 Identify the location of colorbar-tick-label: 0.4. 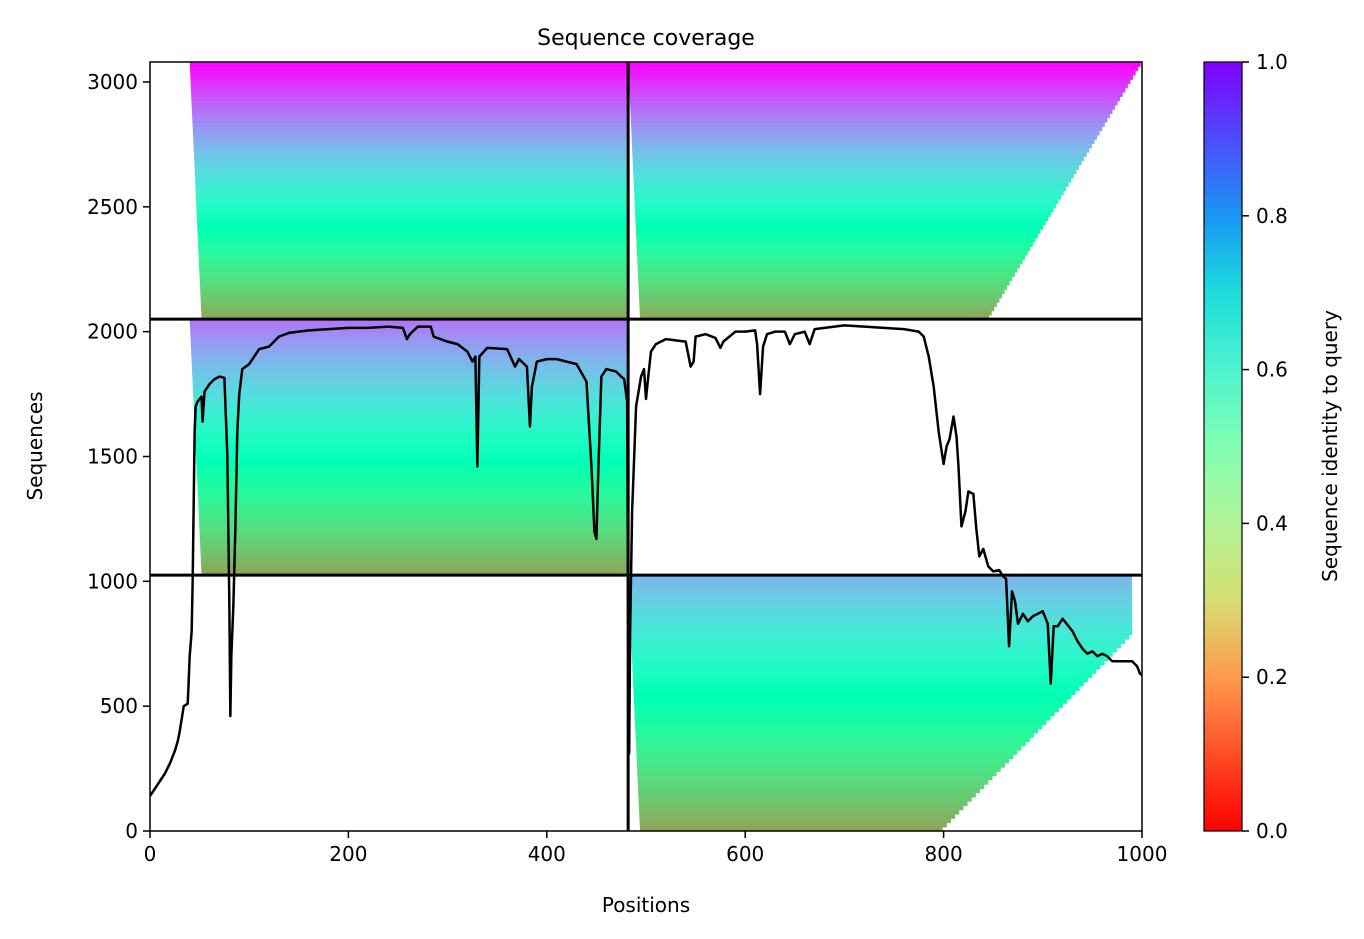
(1272, 523).